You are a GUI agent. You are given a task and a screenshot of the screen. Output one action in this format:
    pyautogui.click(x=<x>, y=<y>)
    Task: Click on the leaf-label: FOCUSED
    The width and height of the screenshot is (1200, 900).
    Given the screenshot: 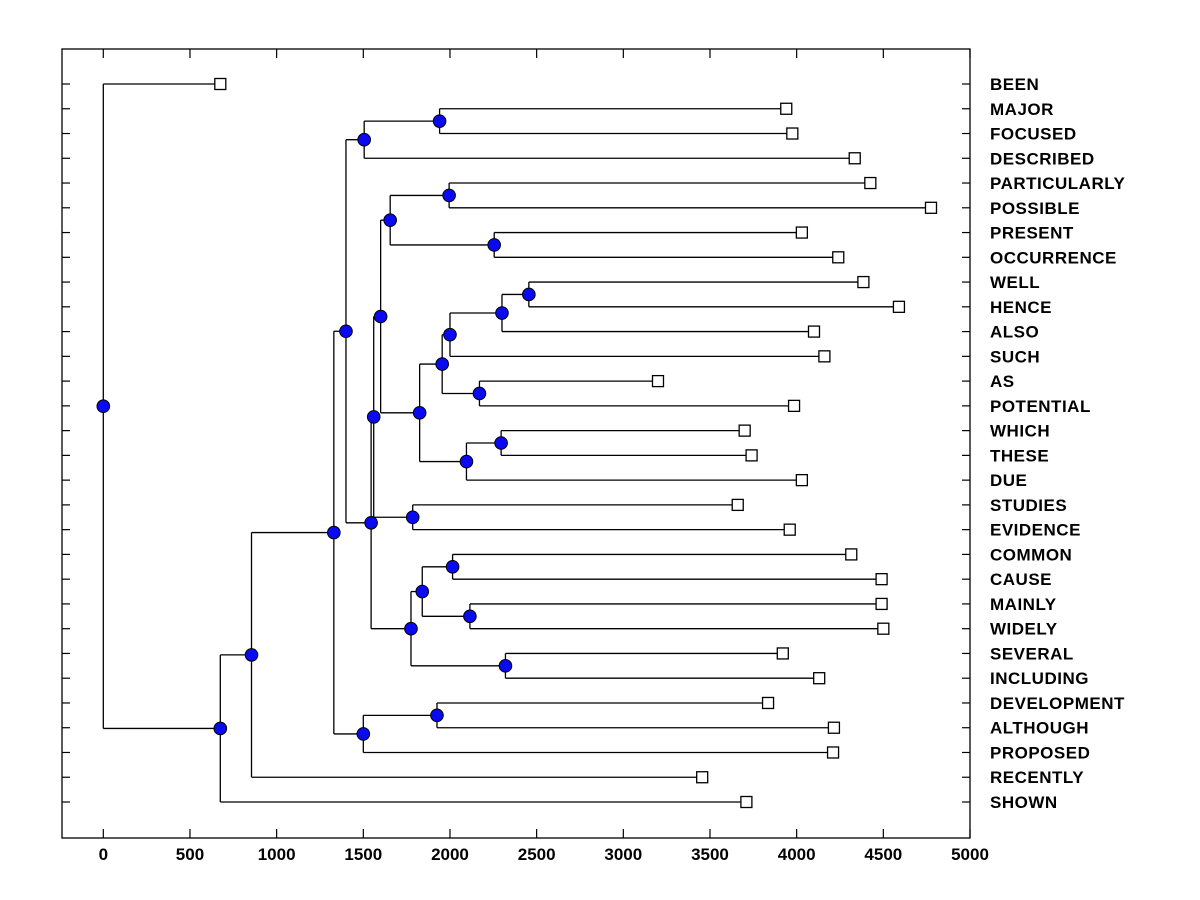 What is the action you would take?
    pyautogui.click(x=1033, y=134)
    